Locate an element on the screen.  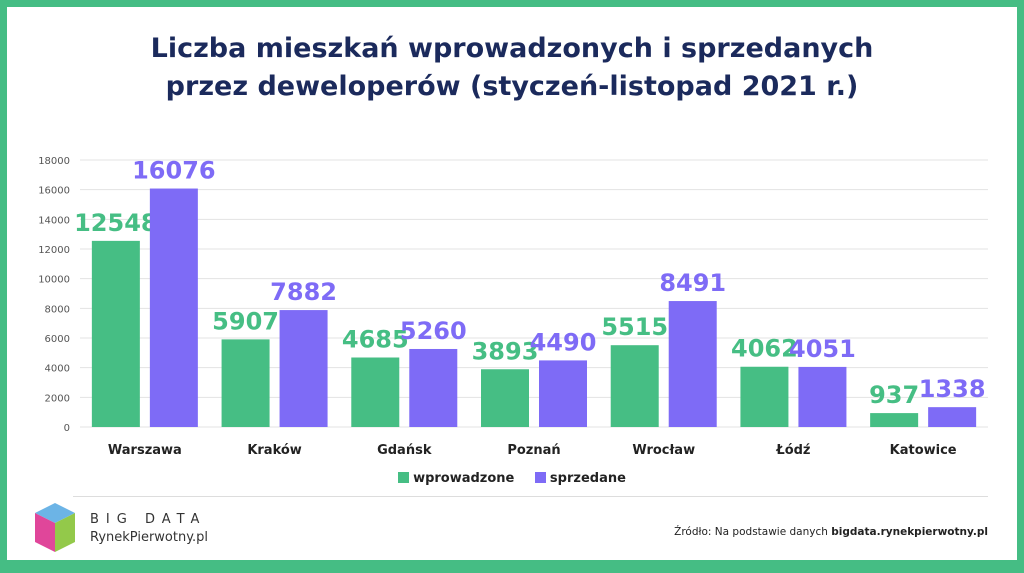
y-tick-label: 2000 is located at coordinates (57, 398).